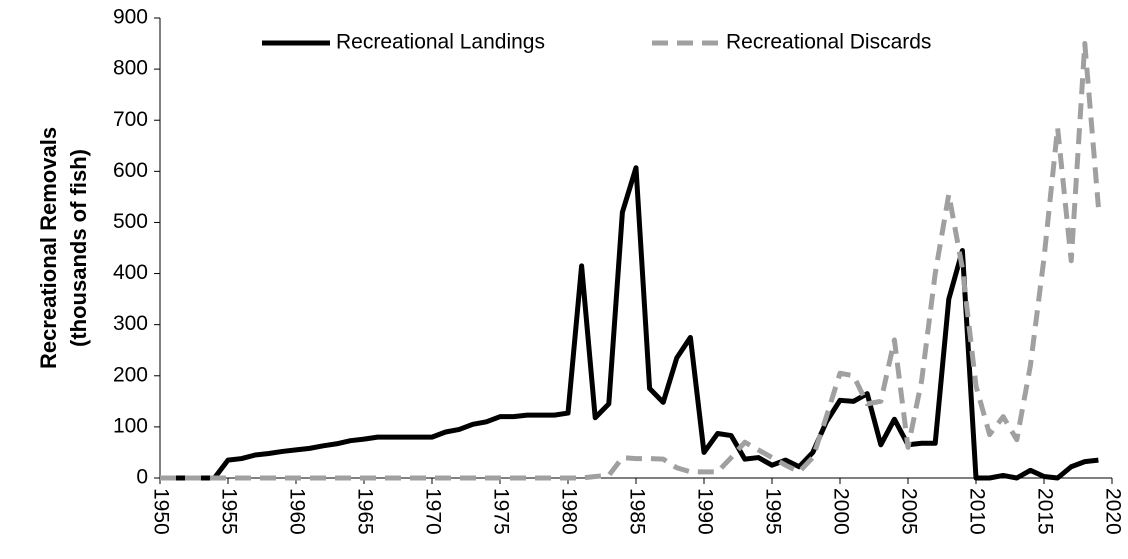  What do you see at coordinates (130, 119) in the screenshot?
I see `y-tick-label: 700` at bounding box center [130, 119].